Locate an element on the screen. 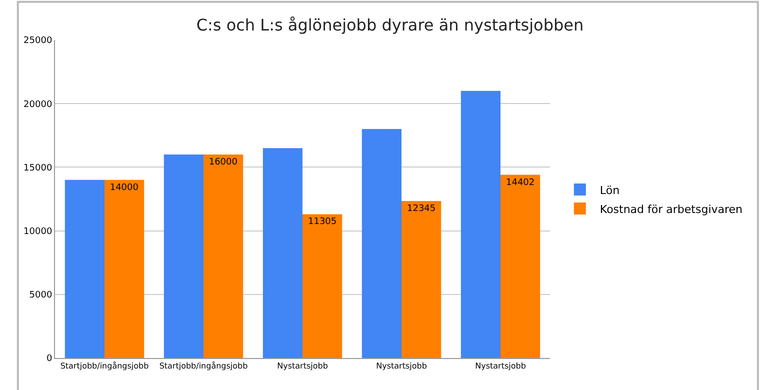 This screenshot has width=780, height=390. y-tick-label: 20000 is located at coordinates (38, 105).